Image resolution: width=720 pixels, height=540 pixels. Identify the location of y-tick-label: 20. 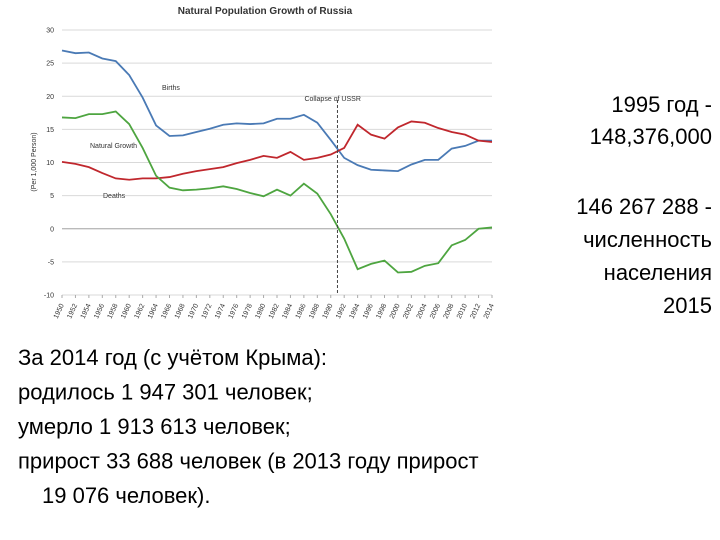
(50, 97).